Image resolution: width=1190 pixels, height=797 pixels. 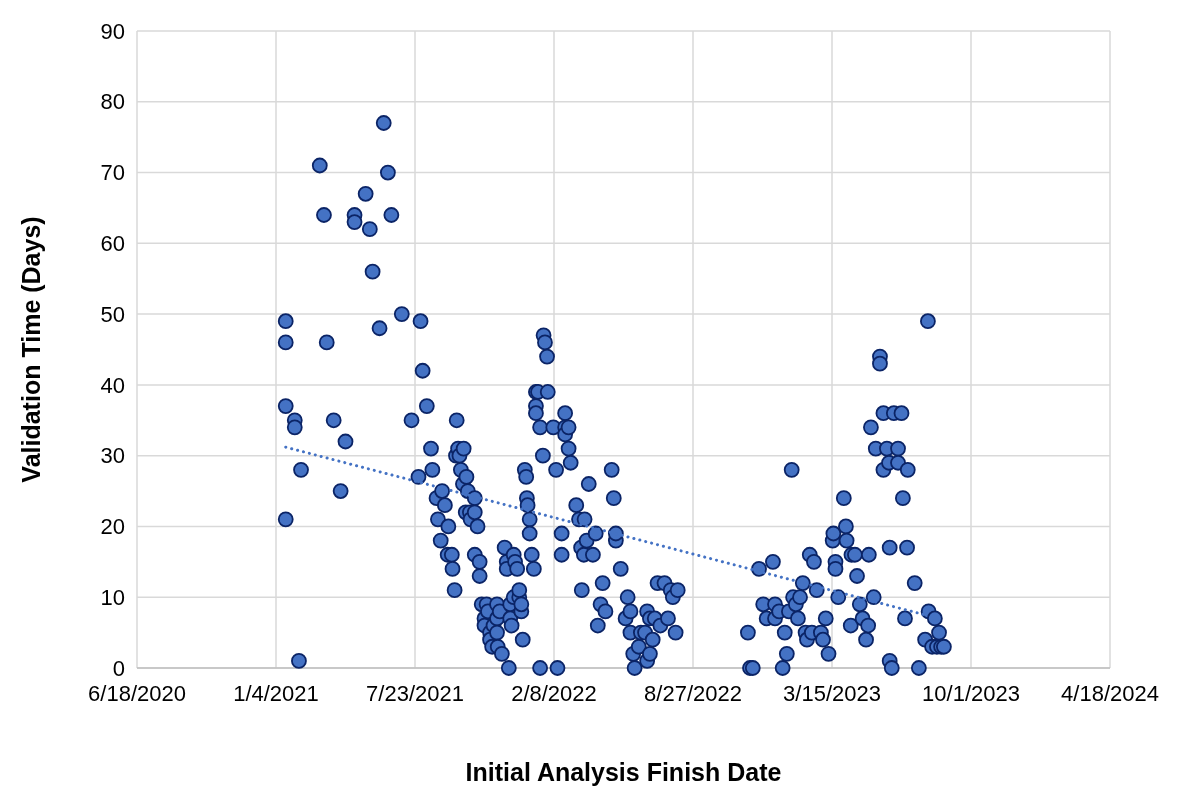 What do you see at coordinates (31, 349) in the screenshot?
I see `y-axis-title: Validation Time (Days)` at bounding box center [31, 349].